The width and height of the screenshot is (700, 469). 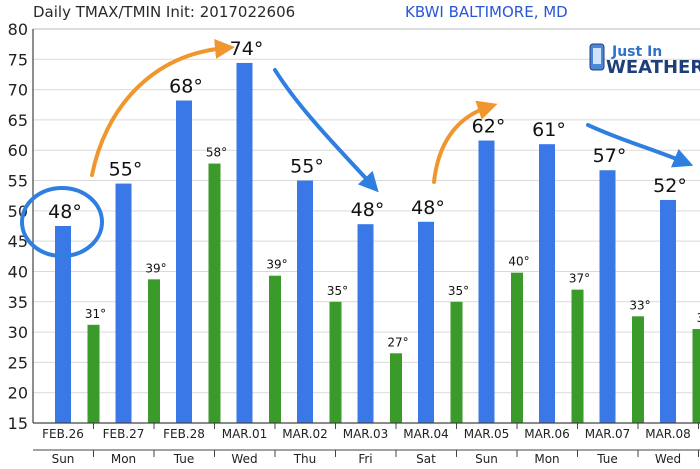 What do you see at coordinates (18, 241) in the screenshot?
I see `y-tick-label: 45` at bounding box center [18, 241].